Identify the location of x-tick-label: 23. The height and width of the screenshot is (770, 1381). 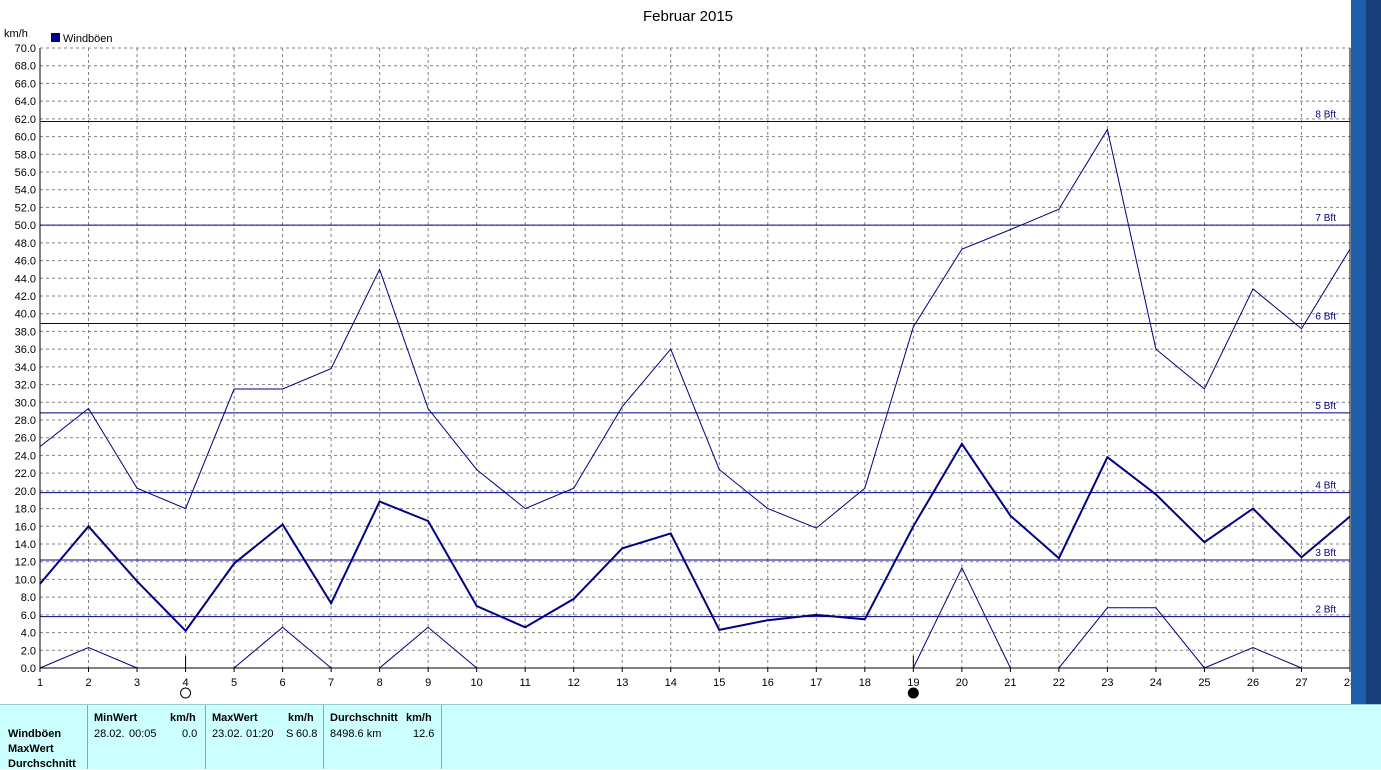
(1107, 683).